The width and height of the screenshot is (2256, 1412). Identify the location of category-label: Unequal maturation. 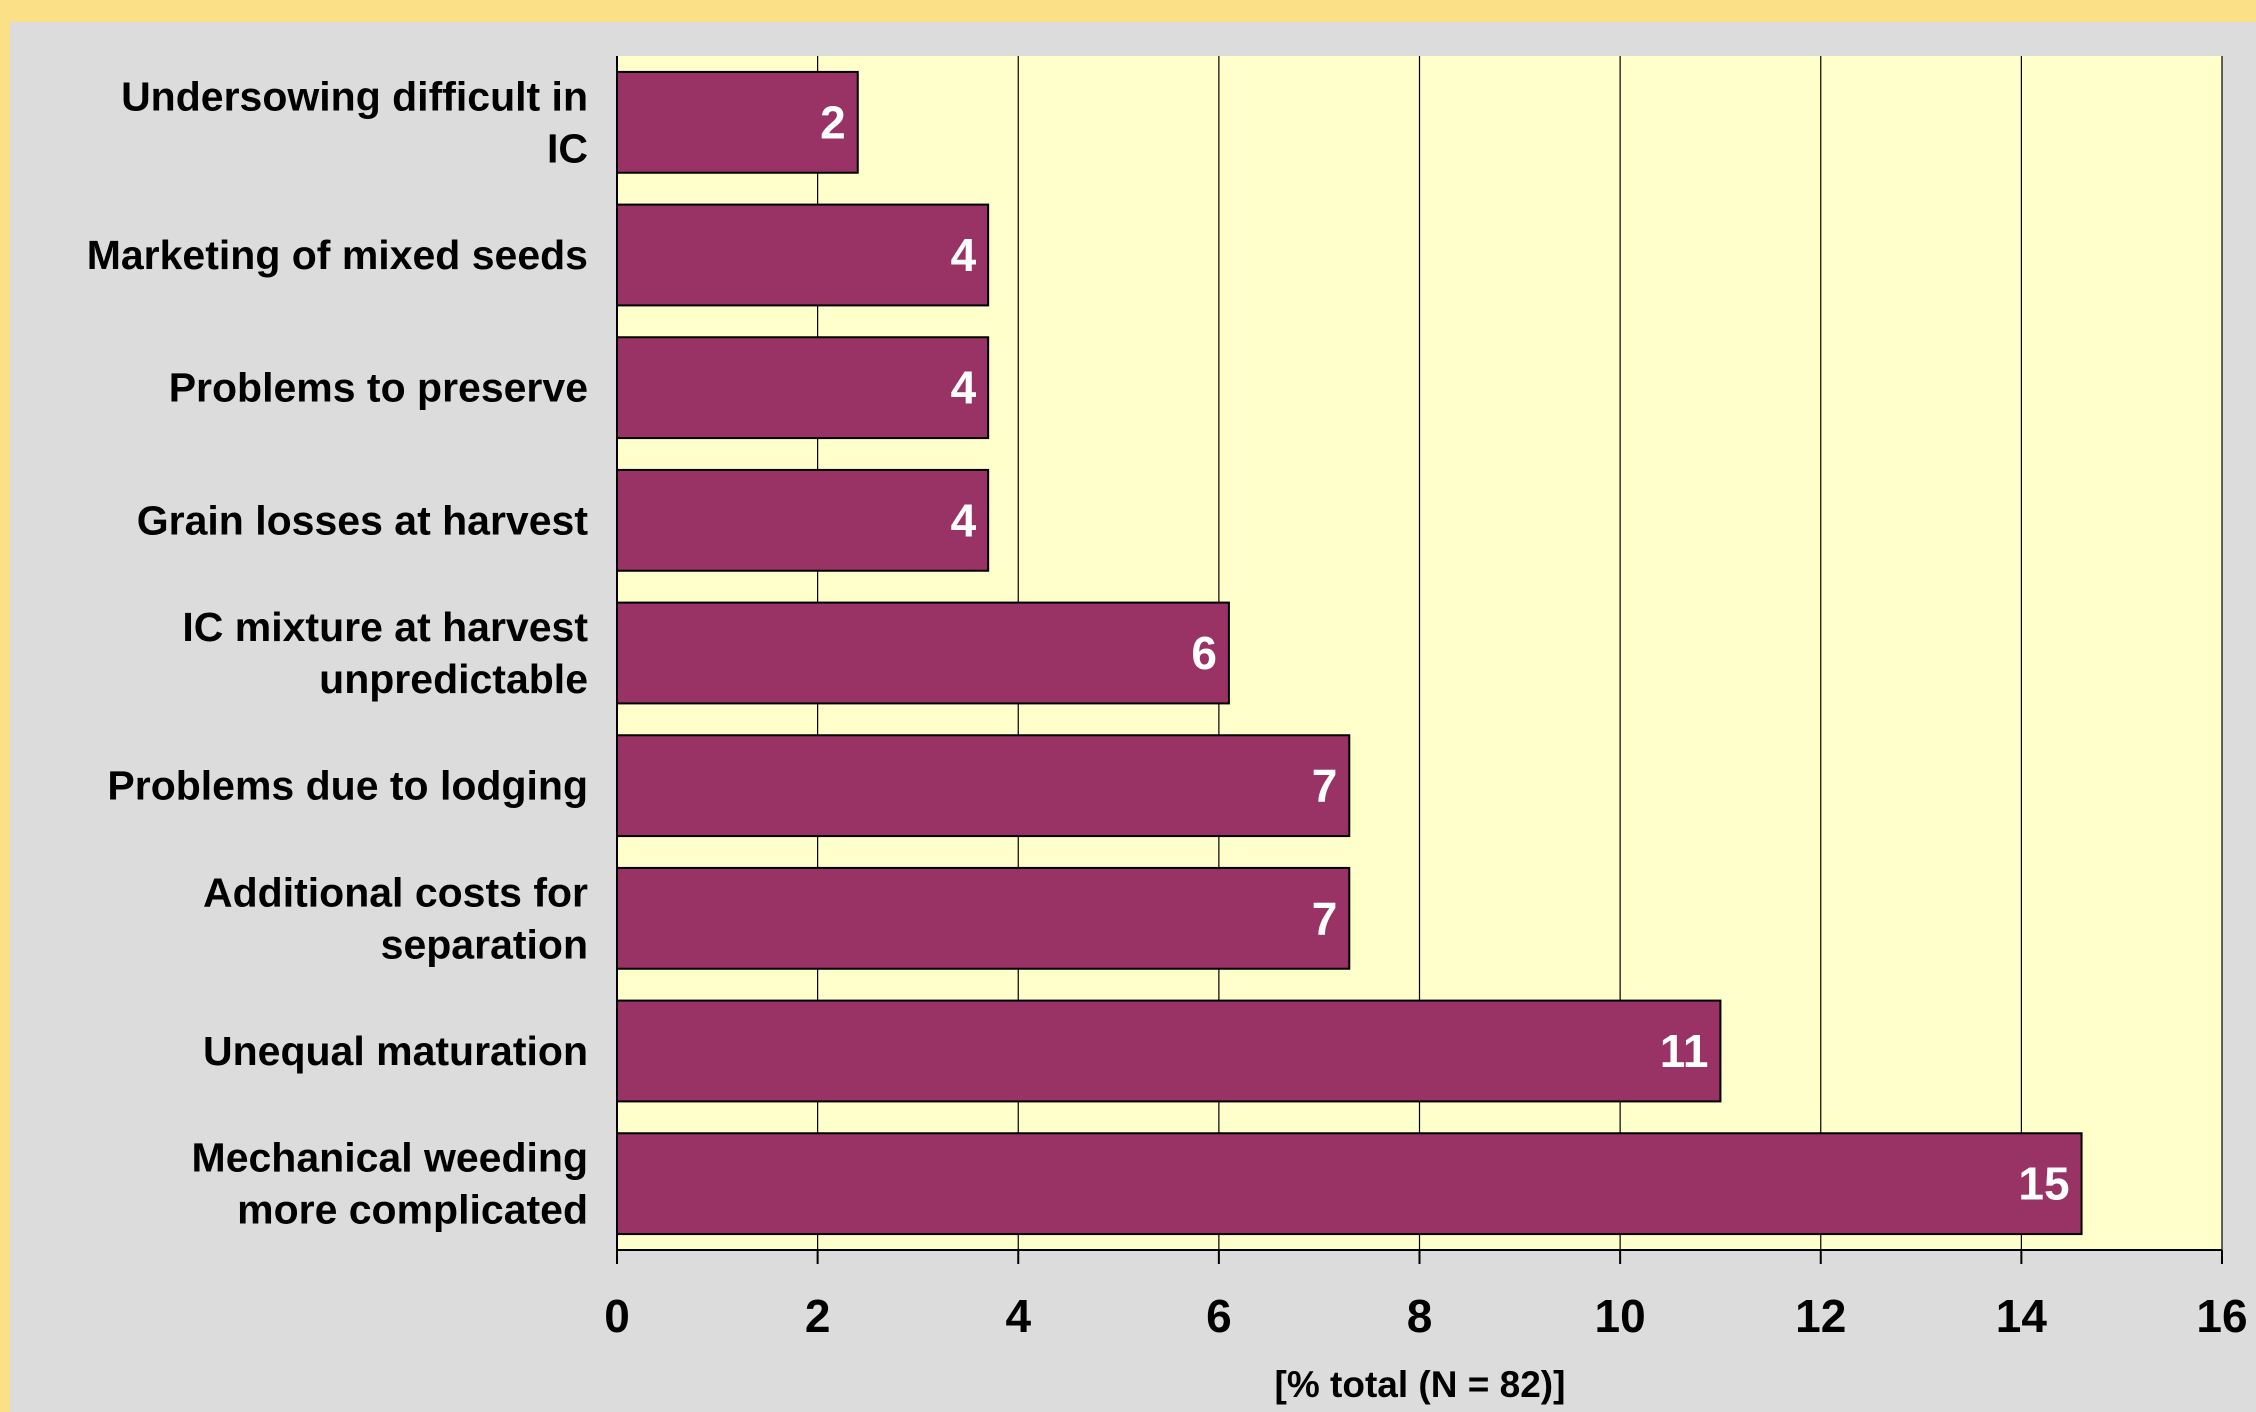
(395, 1051).